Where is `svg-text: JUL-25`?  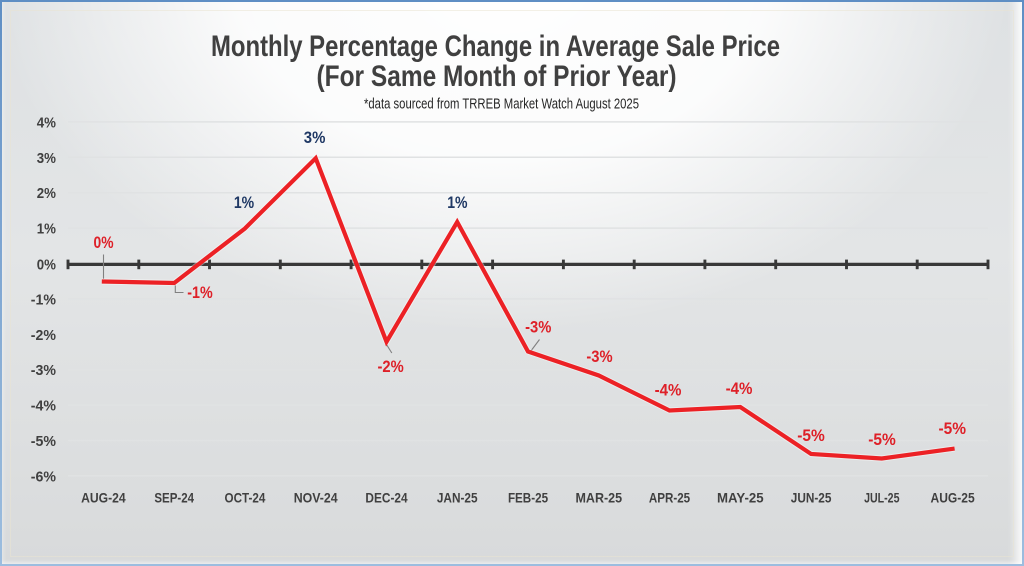 svg-text: JUL-25 is located at coordinates (882, 498).